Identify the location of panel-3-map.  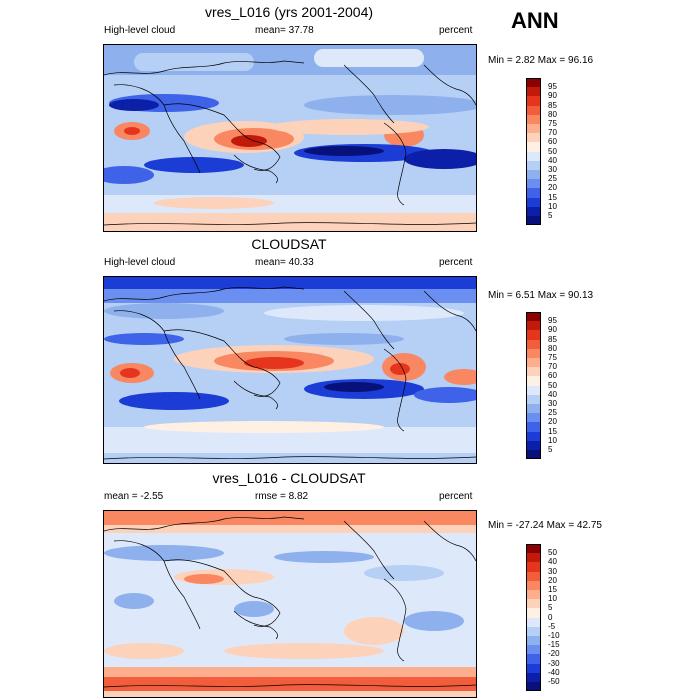
(290, 604).